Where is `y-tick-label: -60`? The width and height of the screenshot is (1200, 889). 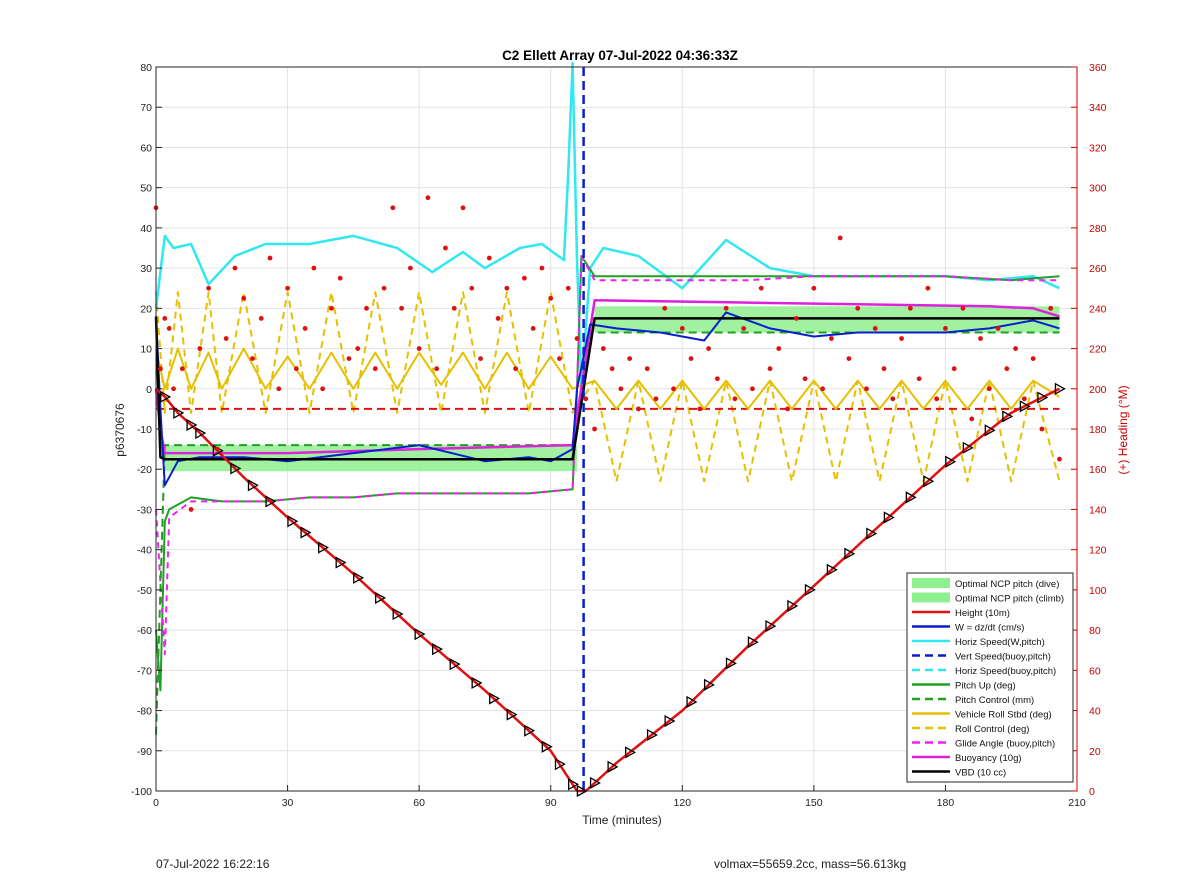 y-tick-label: -60 is located at coordinates (144, 631).